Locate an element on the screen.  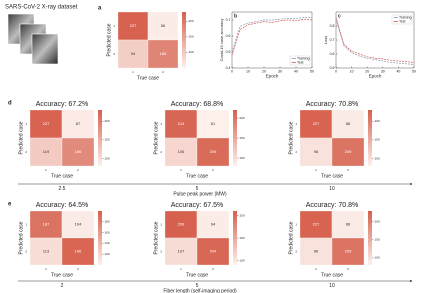
cell-label: 81 is located at coordinates (213, 123).